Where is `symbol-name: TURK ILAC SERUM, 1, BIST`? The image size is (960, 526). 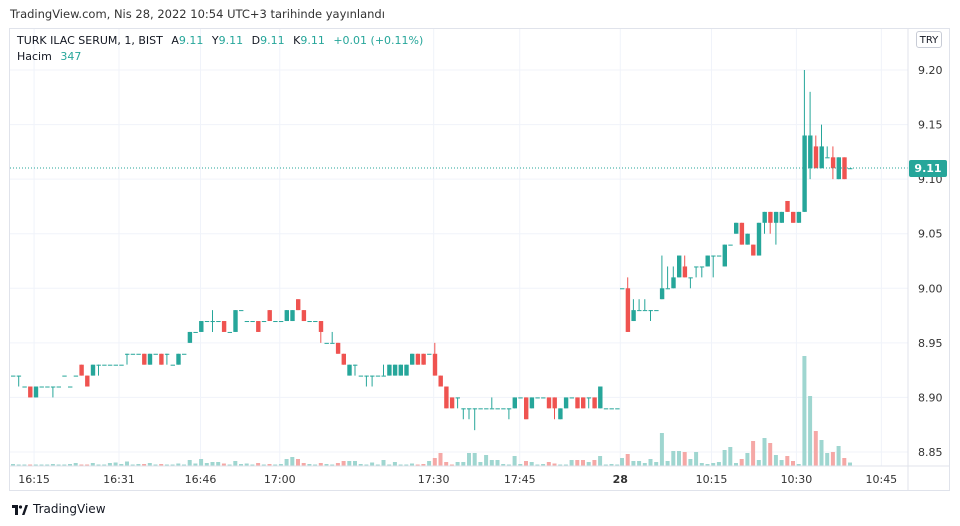
symbol-name: TURK ILAC SERUM, 1, BIST is located at coordinates (90, 40).